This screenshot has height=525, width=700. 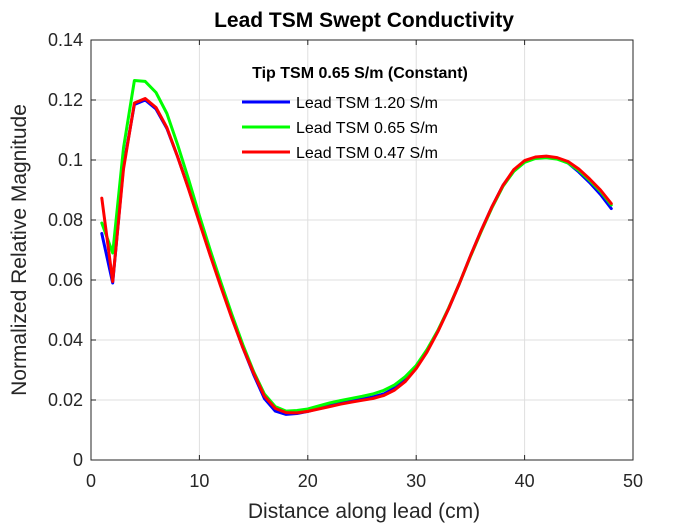 What do you see at coordinates (19, 250) in the screenshot?
I see `y-axis-label: Normalized Relative Magnitude` at bounding box center [19, 250].